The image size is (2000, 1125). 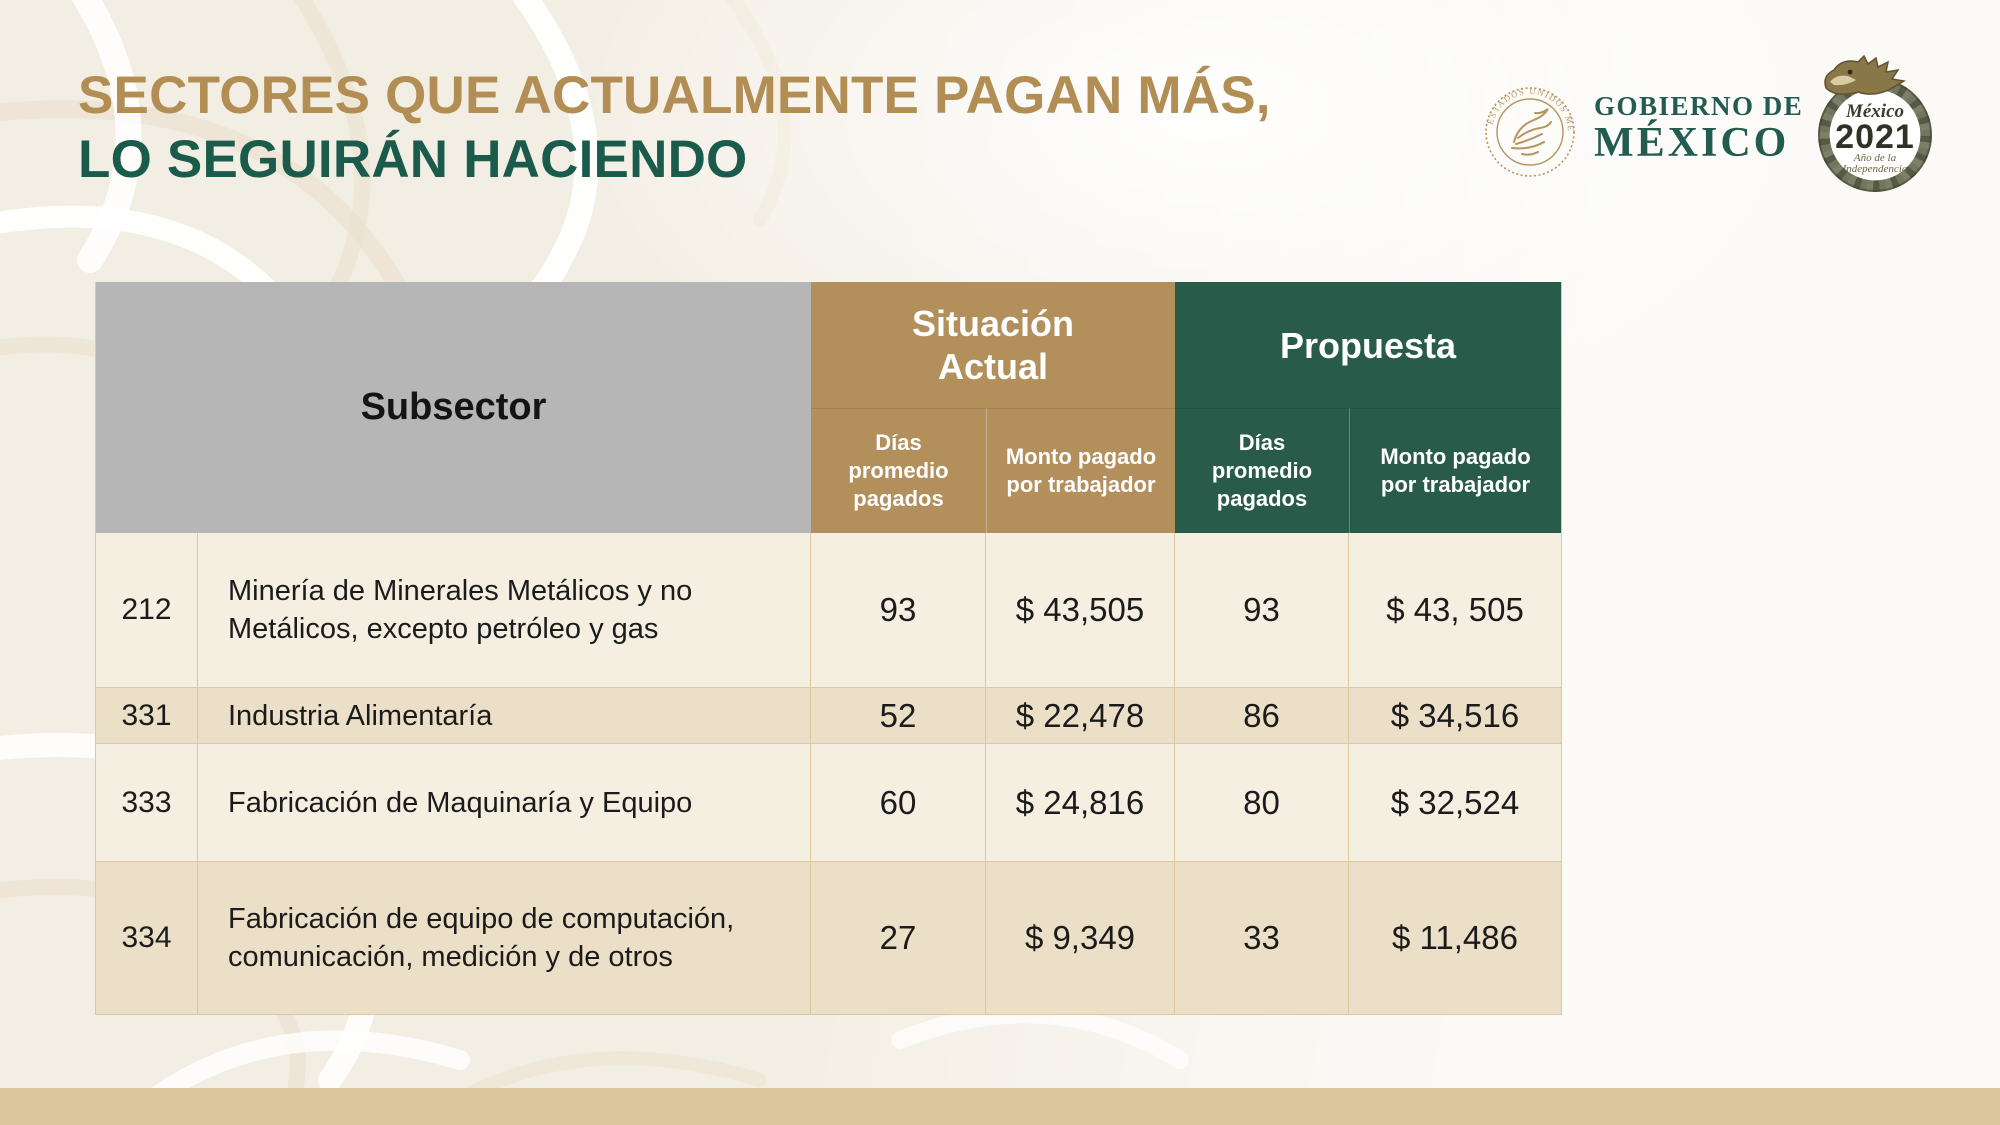 What do you see at coordinates (147, 716) in the screenshot?
I see `row-331-code: 331` at bounding box center [147, 716].